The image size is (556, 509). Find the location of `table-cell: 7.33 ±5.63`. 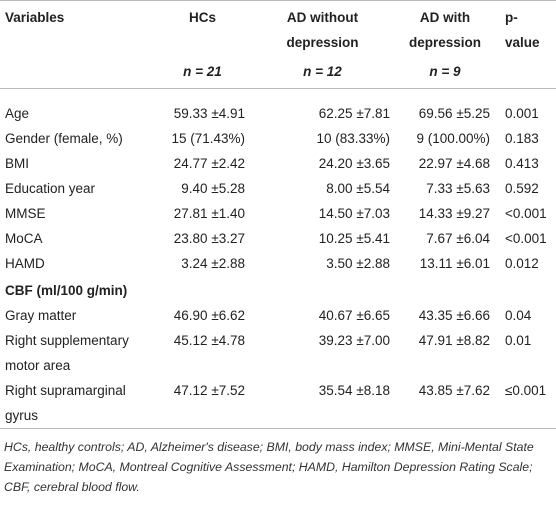

table-cell: 7.33 ±5.63 is located at coordinates (458, 188).